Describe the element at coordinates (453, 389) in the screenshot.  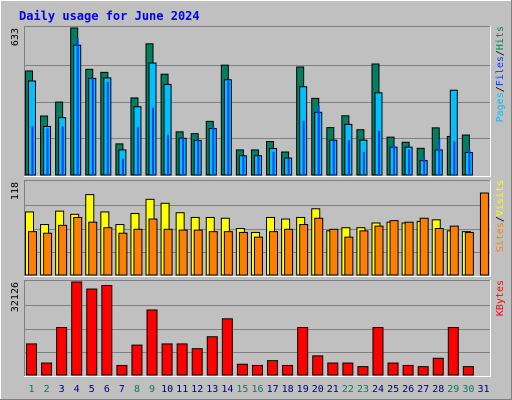
I see `x-tick-label: 29` at that location.